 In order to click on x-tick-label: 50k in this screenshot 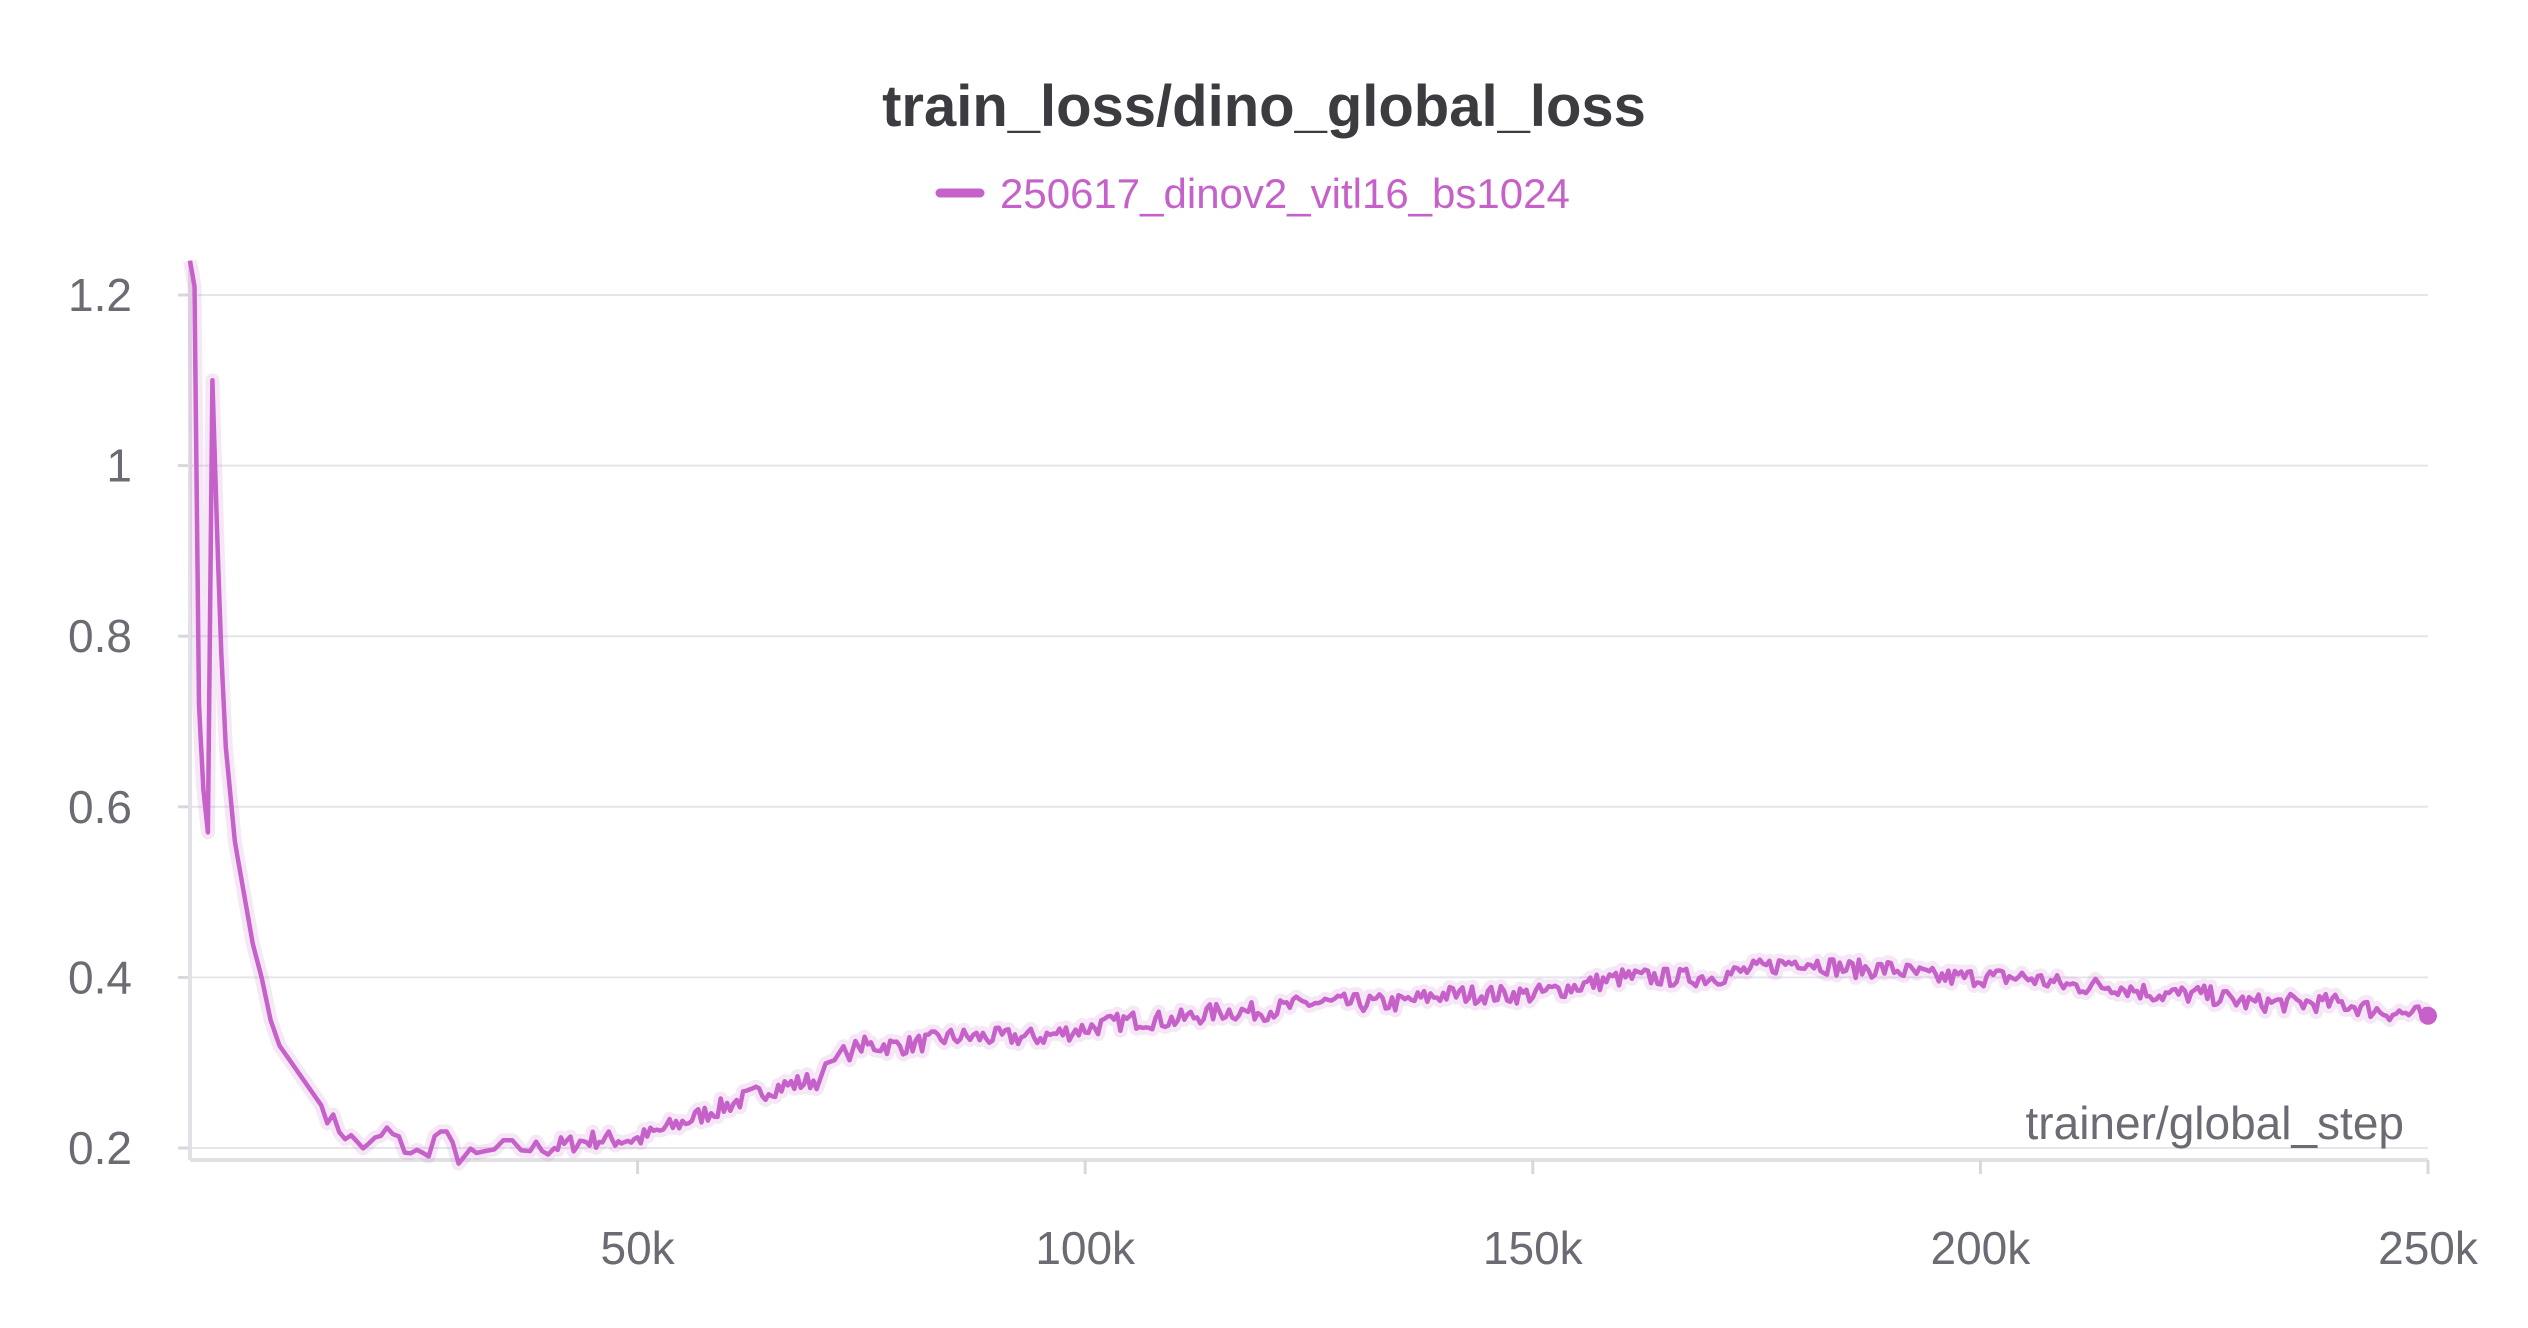, I will do `click(638, 1248)`.